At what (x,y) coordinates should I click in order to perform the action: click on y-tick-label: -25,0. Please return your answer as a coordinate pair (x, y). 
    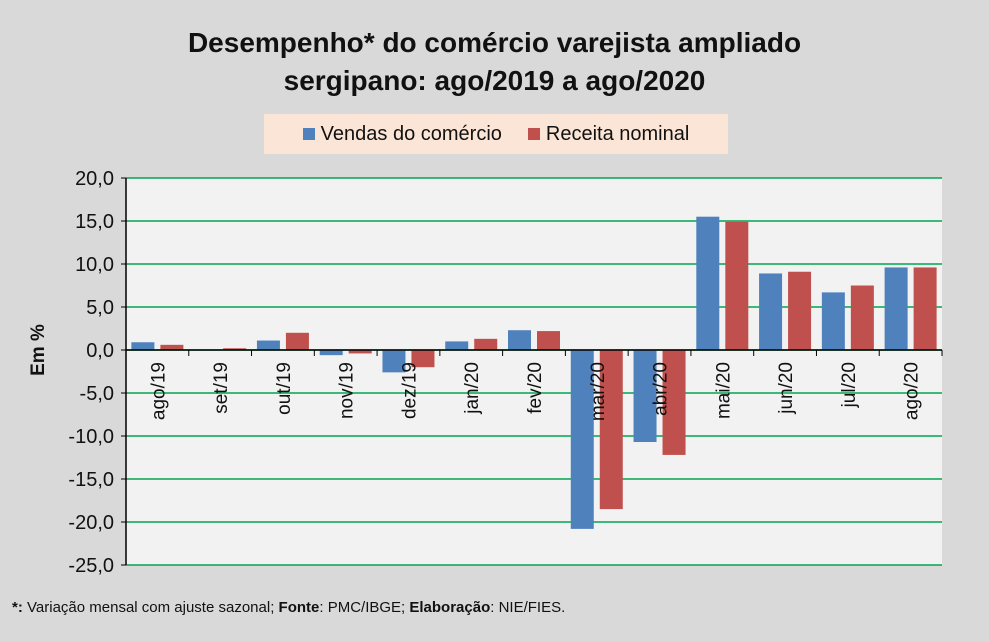
    Looking at the image, I should click on (91, 566).